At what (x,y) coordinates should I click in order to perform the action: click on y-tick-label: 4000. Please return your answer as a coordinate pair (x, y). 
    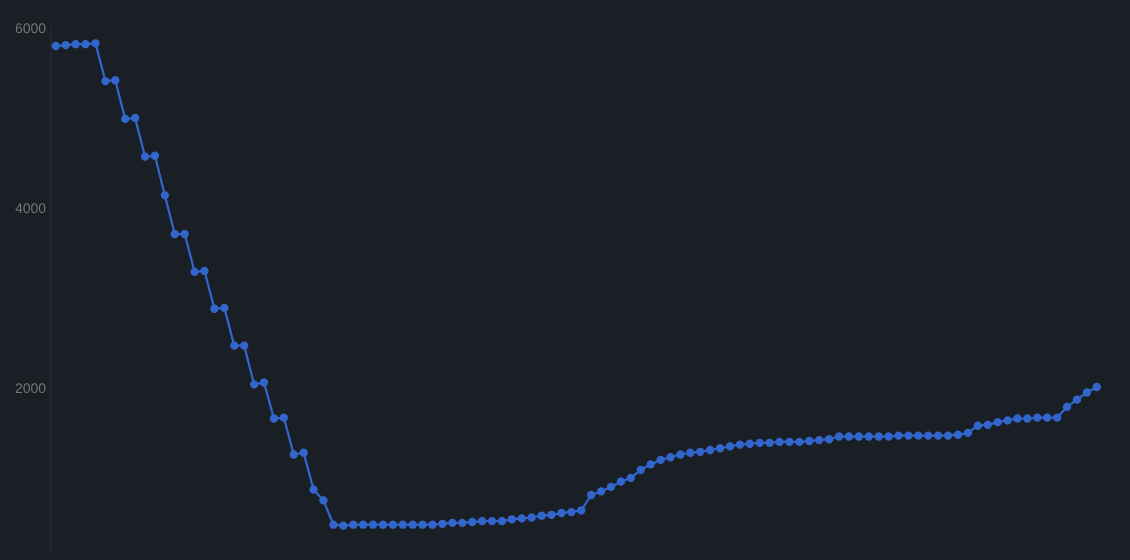
    Looking at the image, I should click on (30, 208).